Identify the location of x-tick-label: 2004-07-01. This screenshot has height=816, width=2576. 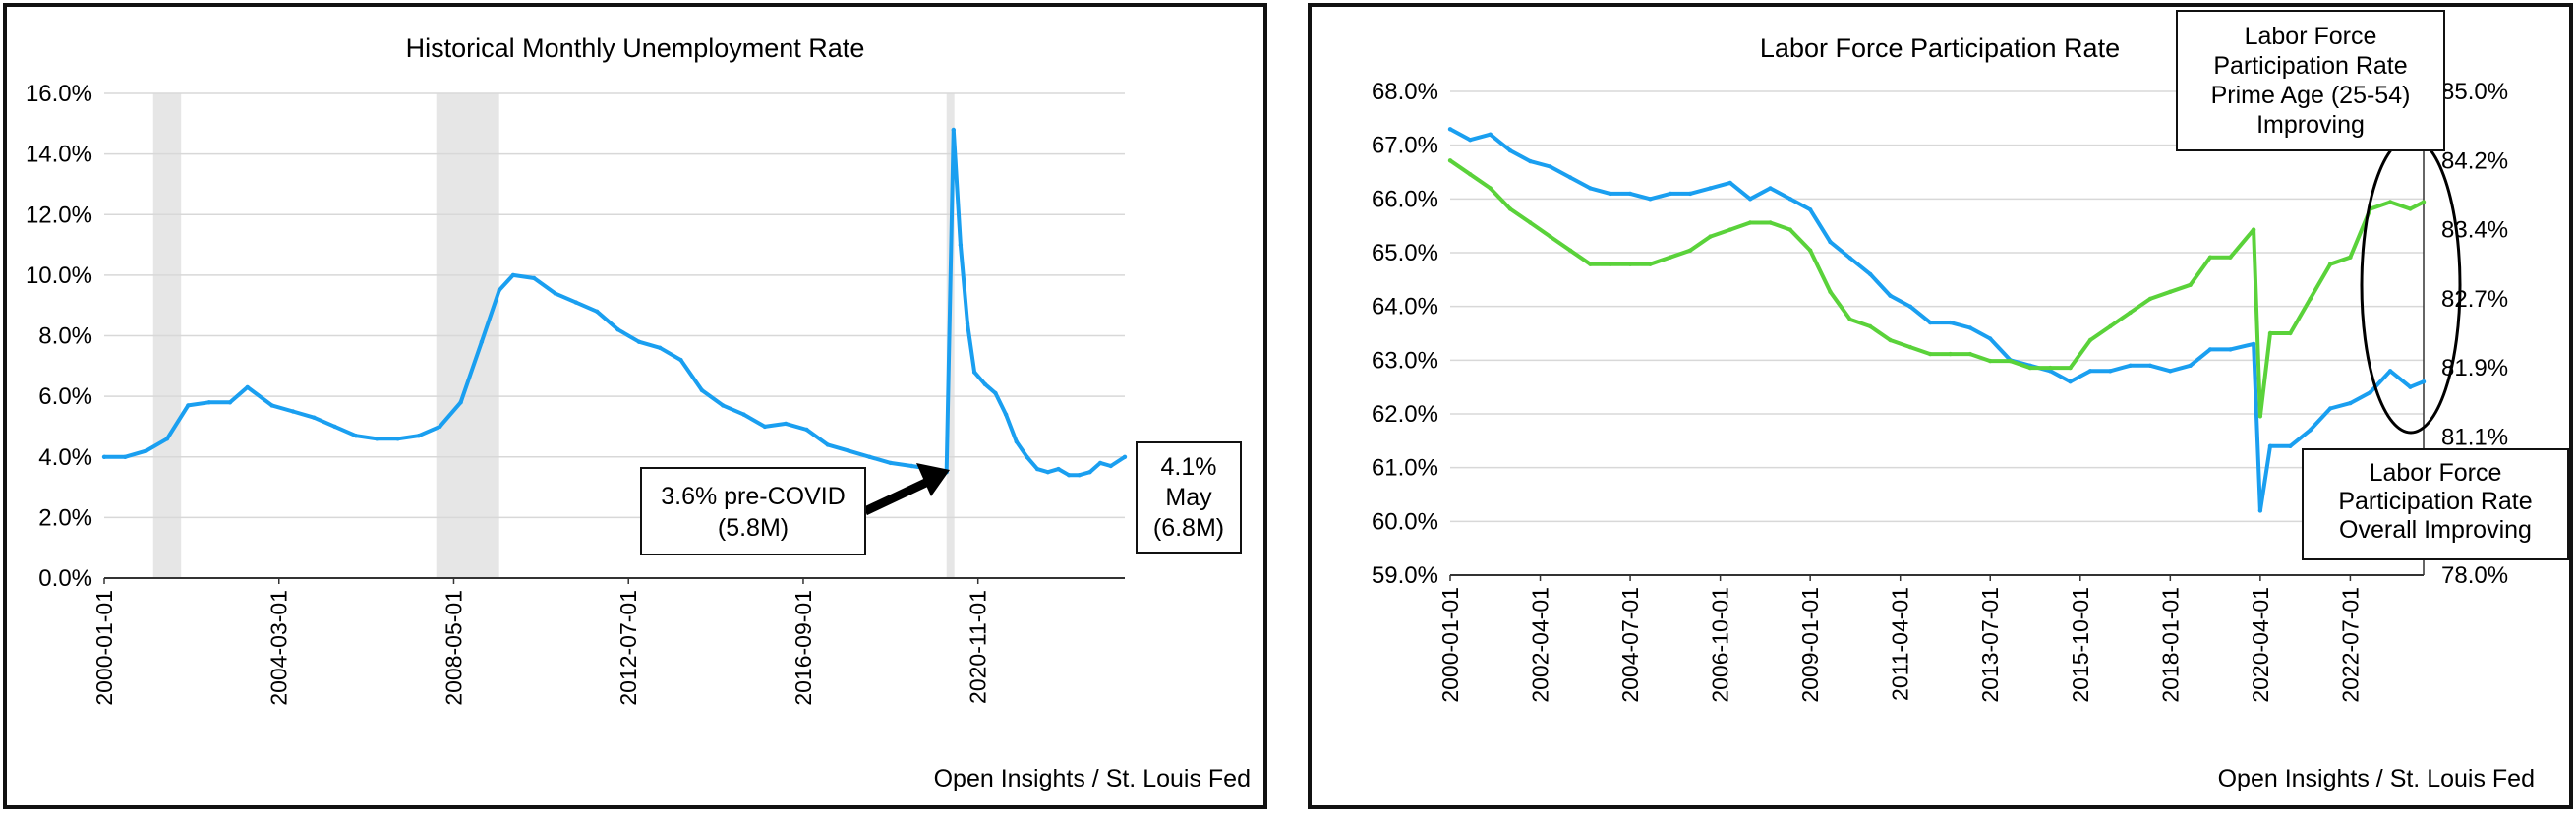
(1630, 645).